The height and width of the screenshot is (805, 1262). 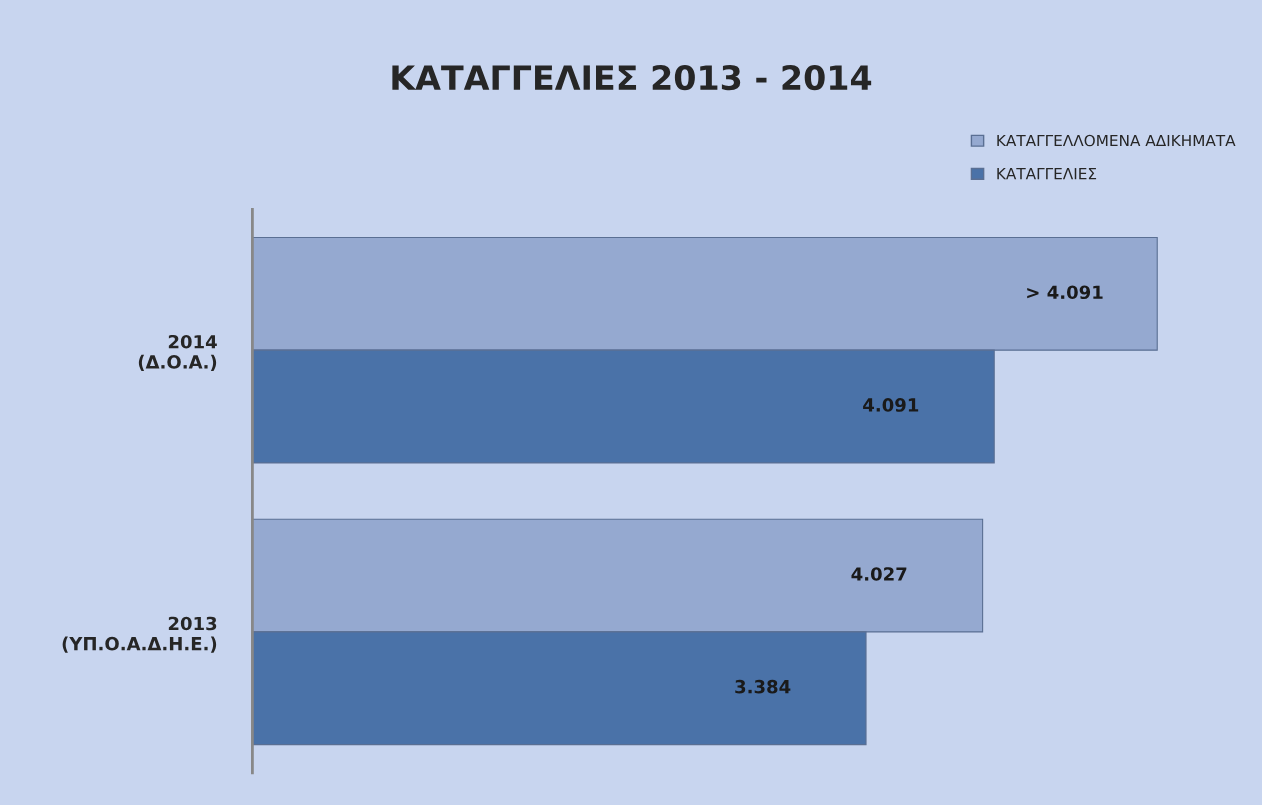 What do you see at coordinates (879, 574) in the screenshot?
I see `data-label: 4.027` at bounding box center [879, 574].